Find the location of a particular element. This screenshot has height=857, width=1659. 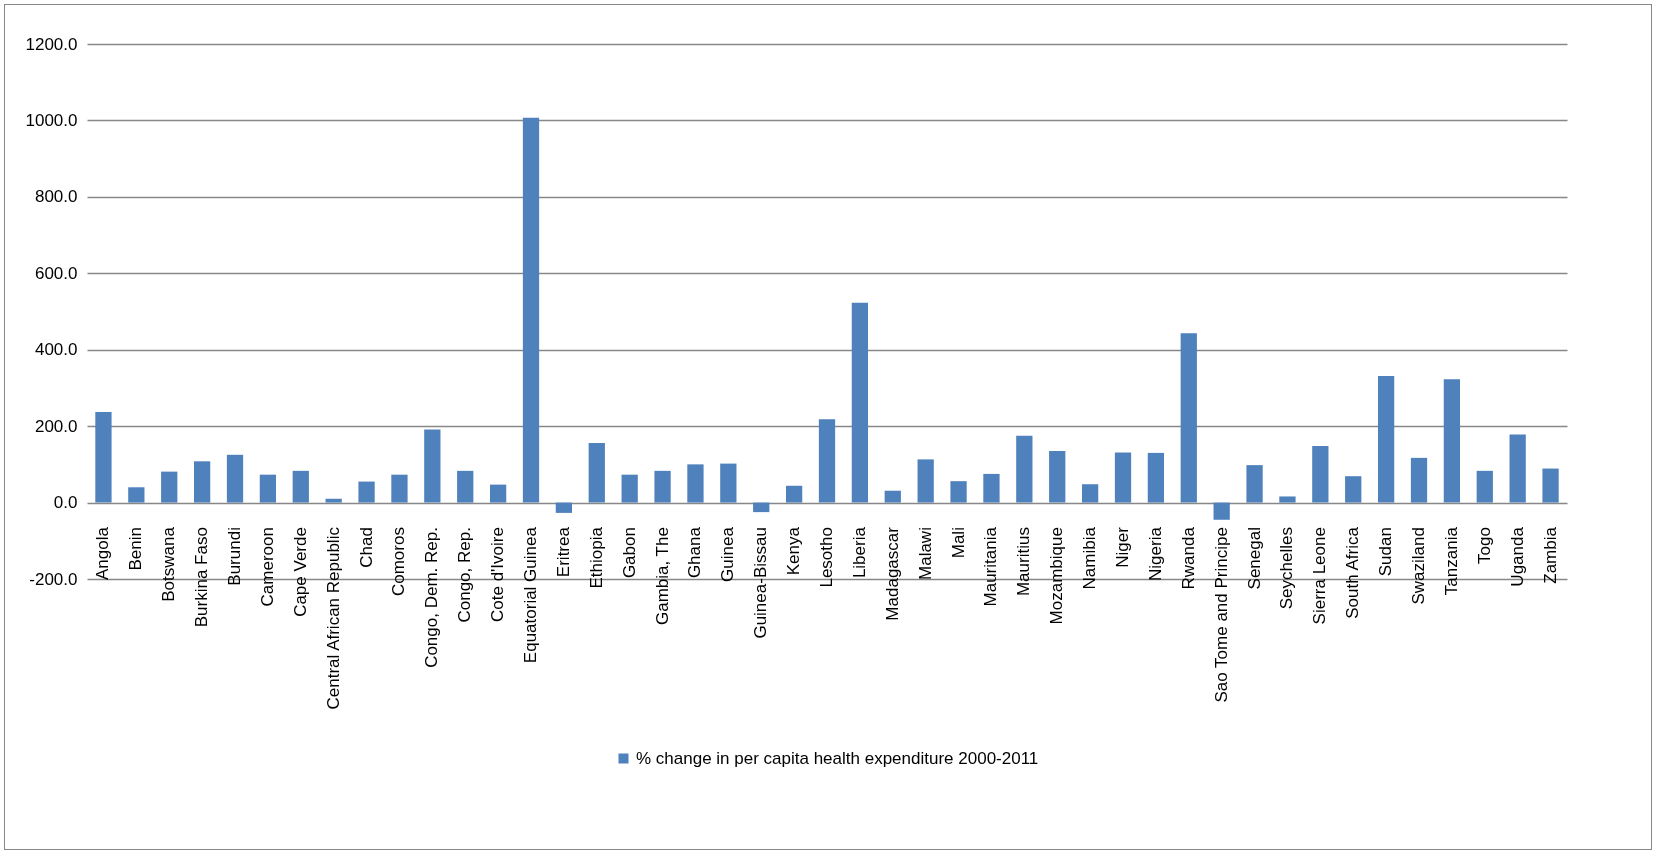

x-tick-label: Gambia, The is located at coordinates (662, 576).